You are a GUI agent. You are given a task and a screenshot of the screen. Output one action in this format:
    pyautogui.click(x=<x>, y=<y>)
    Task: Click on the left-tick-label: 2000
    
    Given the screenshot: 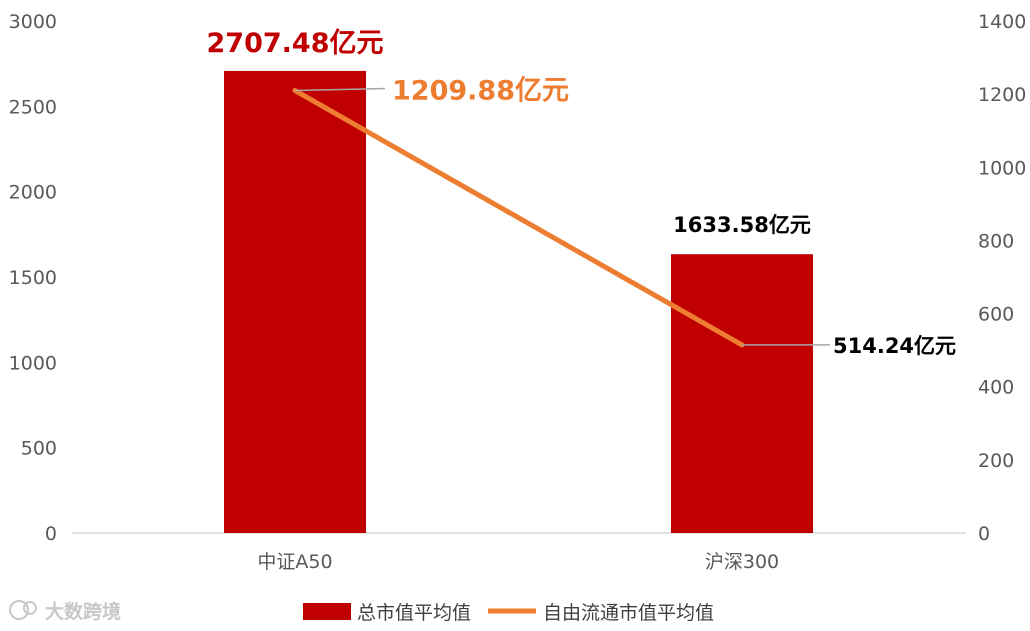 What is the action you would take?
    pyautogui.click(x=33, y=193)
    